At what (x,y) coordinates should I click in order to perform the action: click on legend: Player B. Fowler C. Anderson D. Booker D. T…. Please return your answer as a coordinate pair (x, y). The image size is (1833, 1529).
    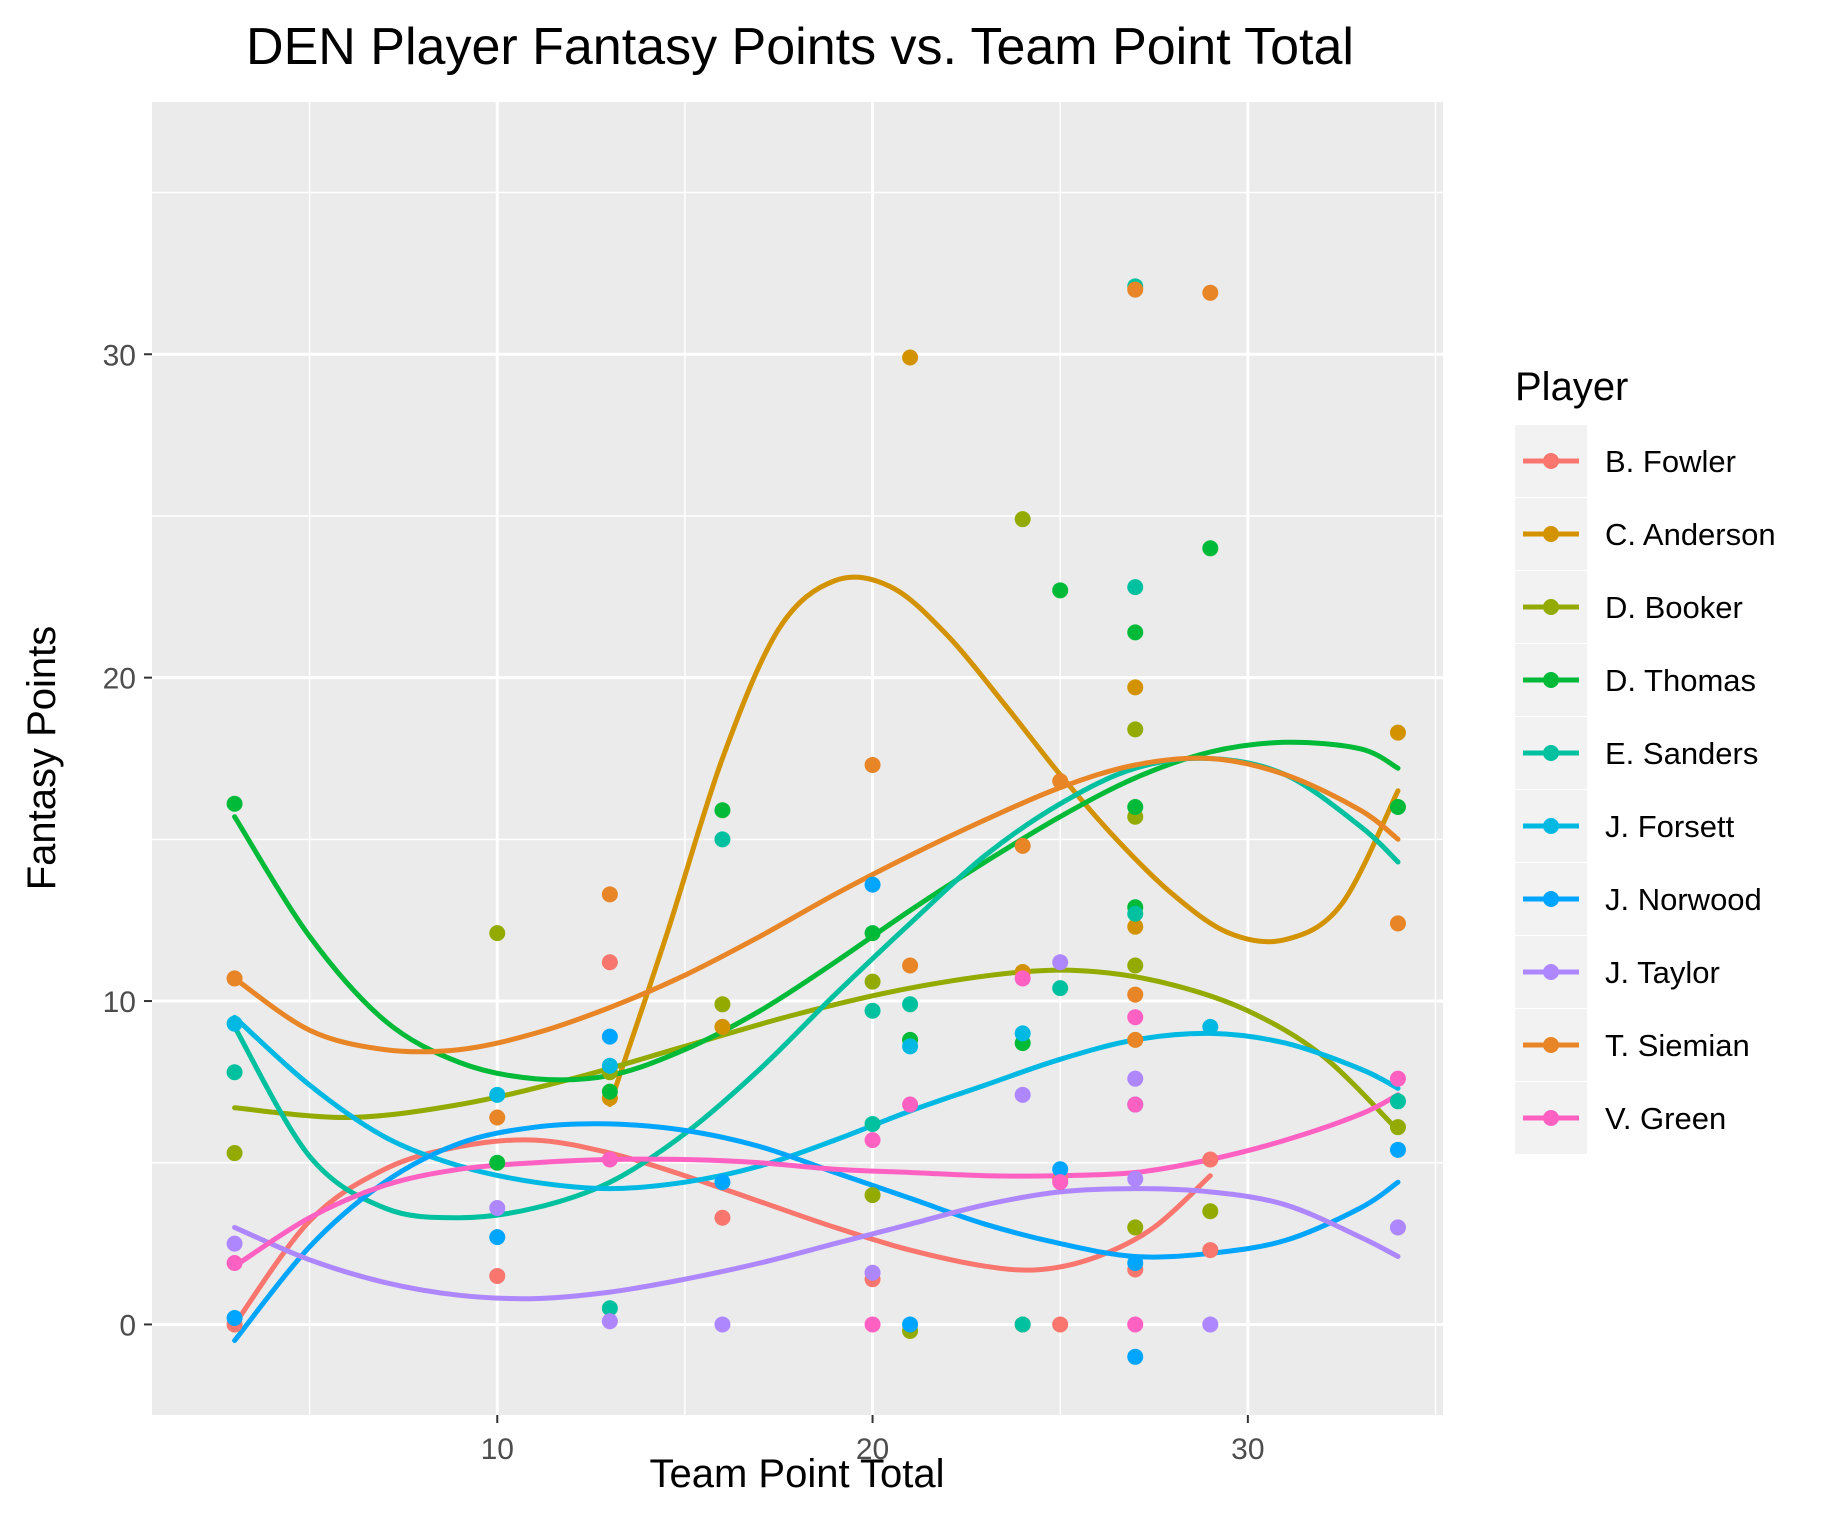
    Looking at the image, I should click on (1645, 759).